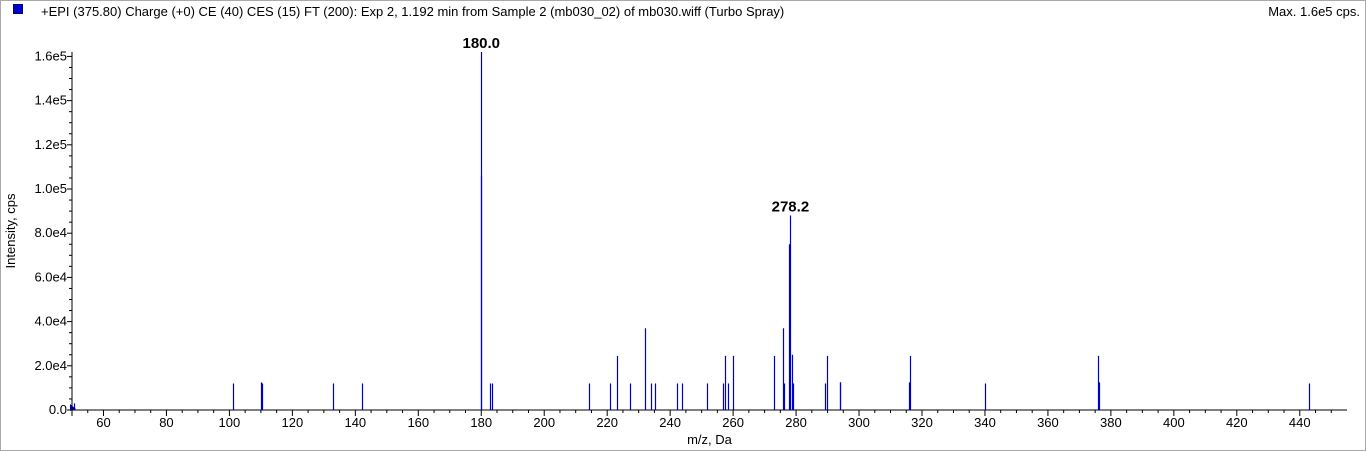 This screenshot has height=451, width=1366. I want to click on y-tick-label: 0.0, so click(58, 409).